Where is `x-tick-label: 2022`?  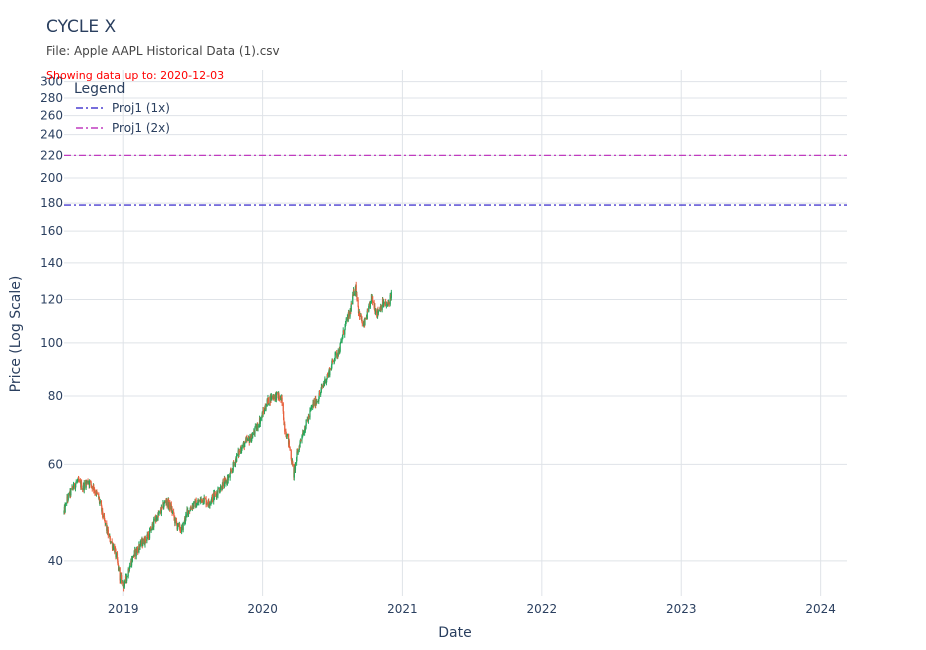
x-tick-label: 2022 is located at coordinates (542, 609).